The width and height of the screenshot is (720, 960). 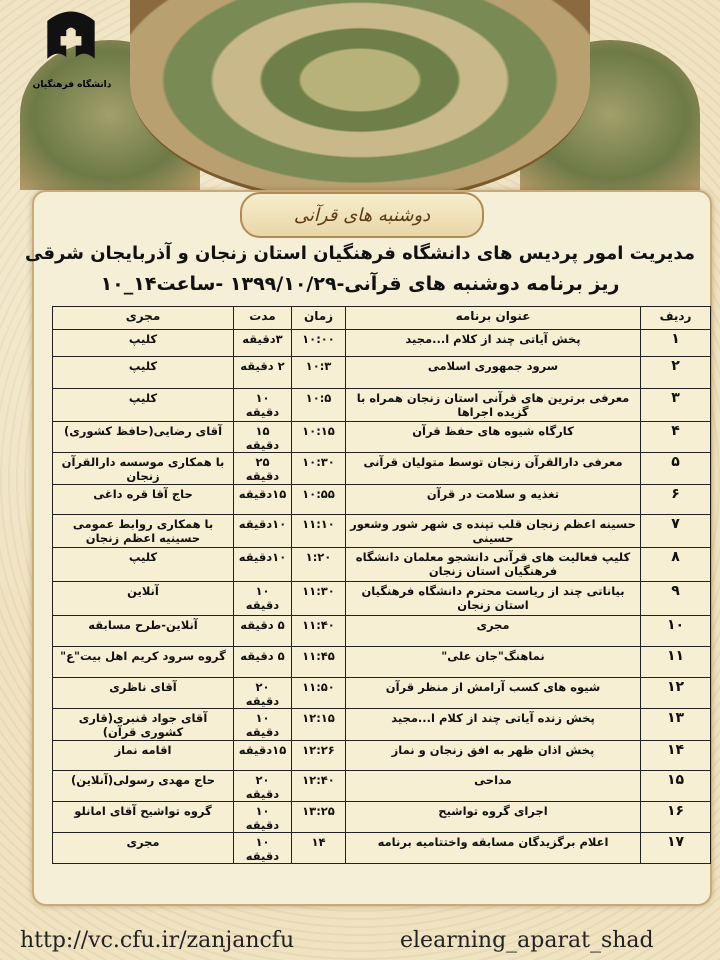 I want to click on program-time: ۱۰:۱۵, so click(x=318, y=437).